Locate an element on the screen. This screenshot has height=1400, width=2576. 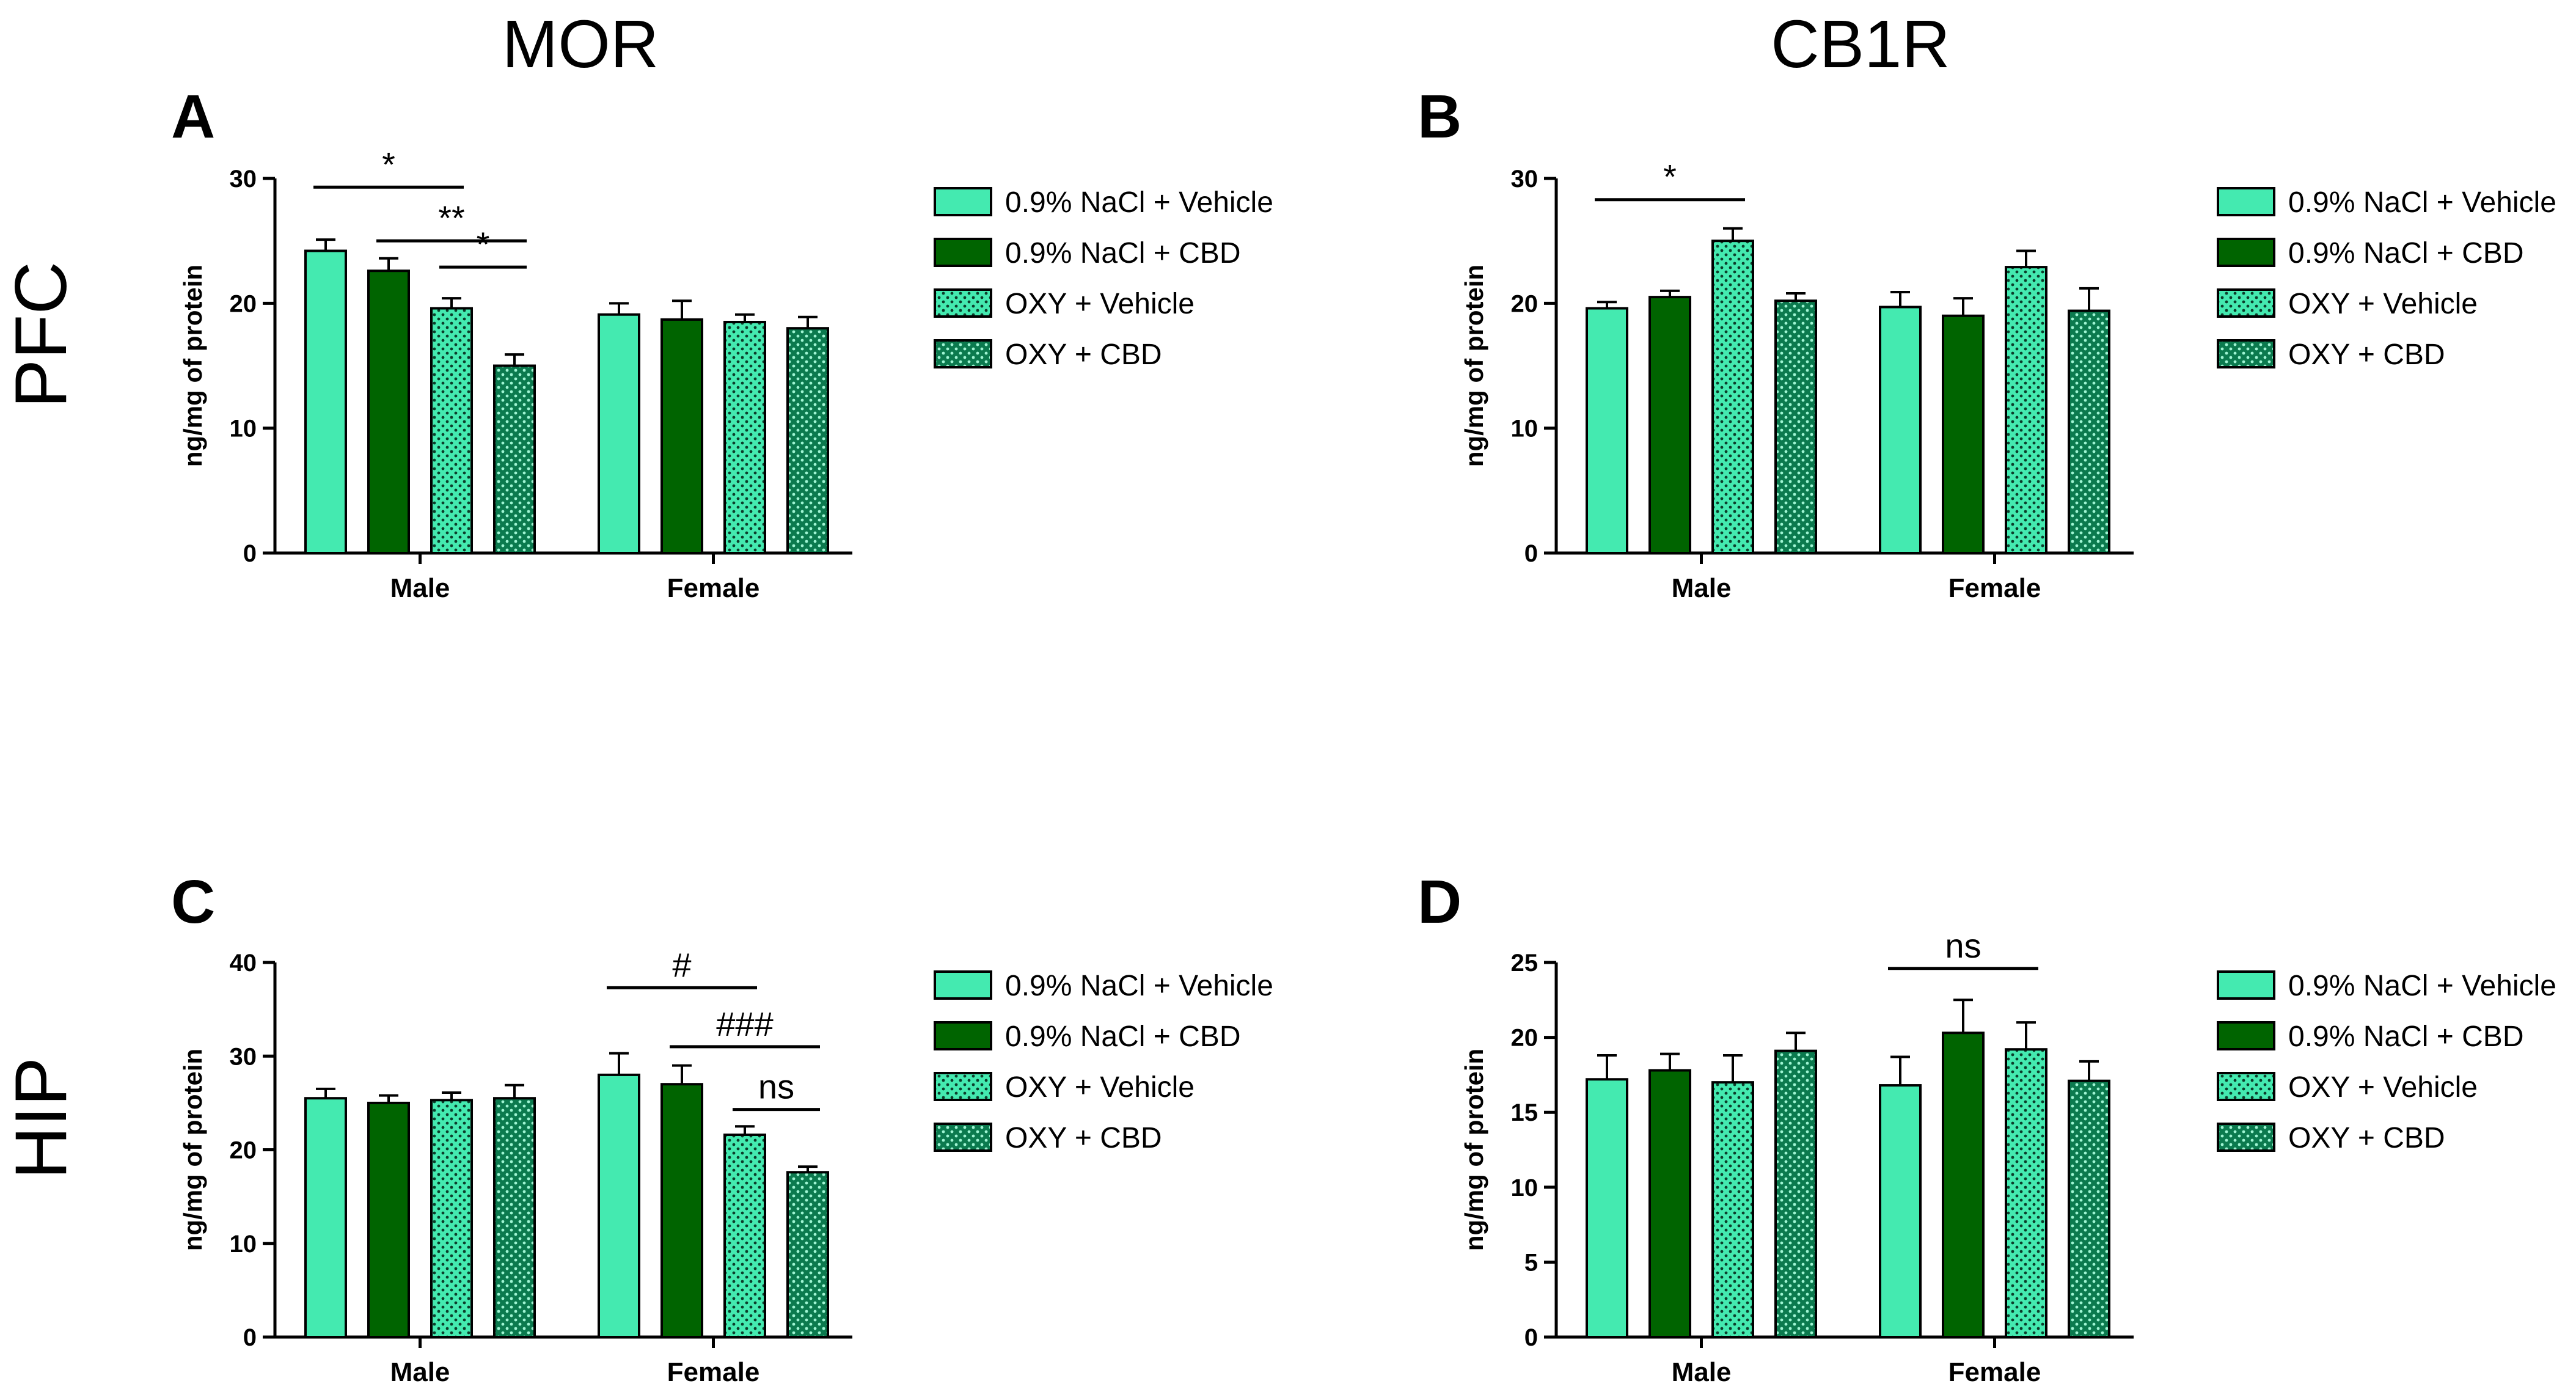
panel-letter: D is located at coordinates (1440, 902).